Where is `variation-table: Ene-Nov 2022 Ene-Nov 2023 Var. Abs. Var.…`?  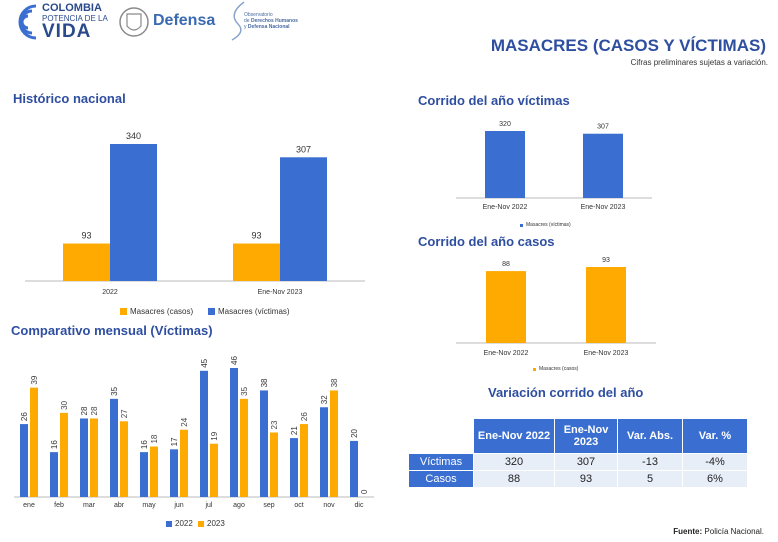
variation-table: Ene-Nov 2022 Ene-Nov 2023 Var. Abs. Var.… is located at coordinates (578, 453).